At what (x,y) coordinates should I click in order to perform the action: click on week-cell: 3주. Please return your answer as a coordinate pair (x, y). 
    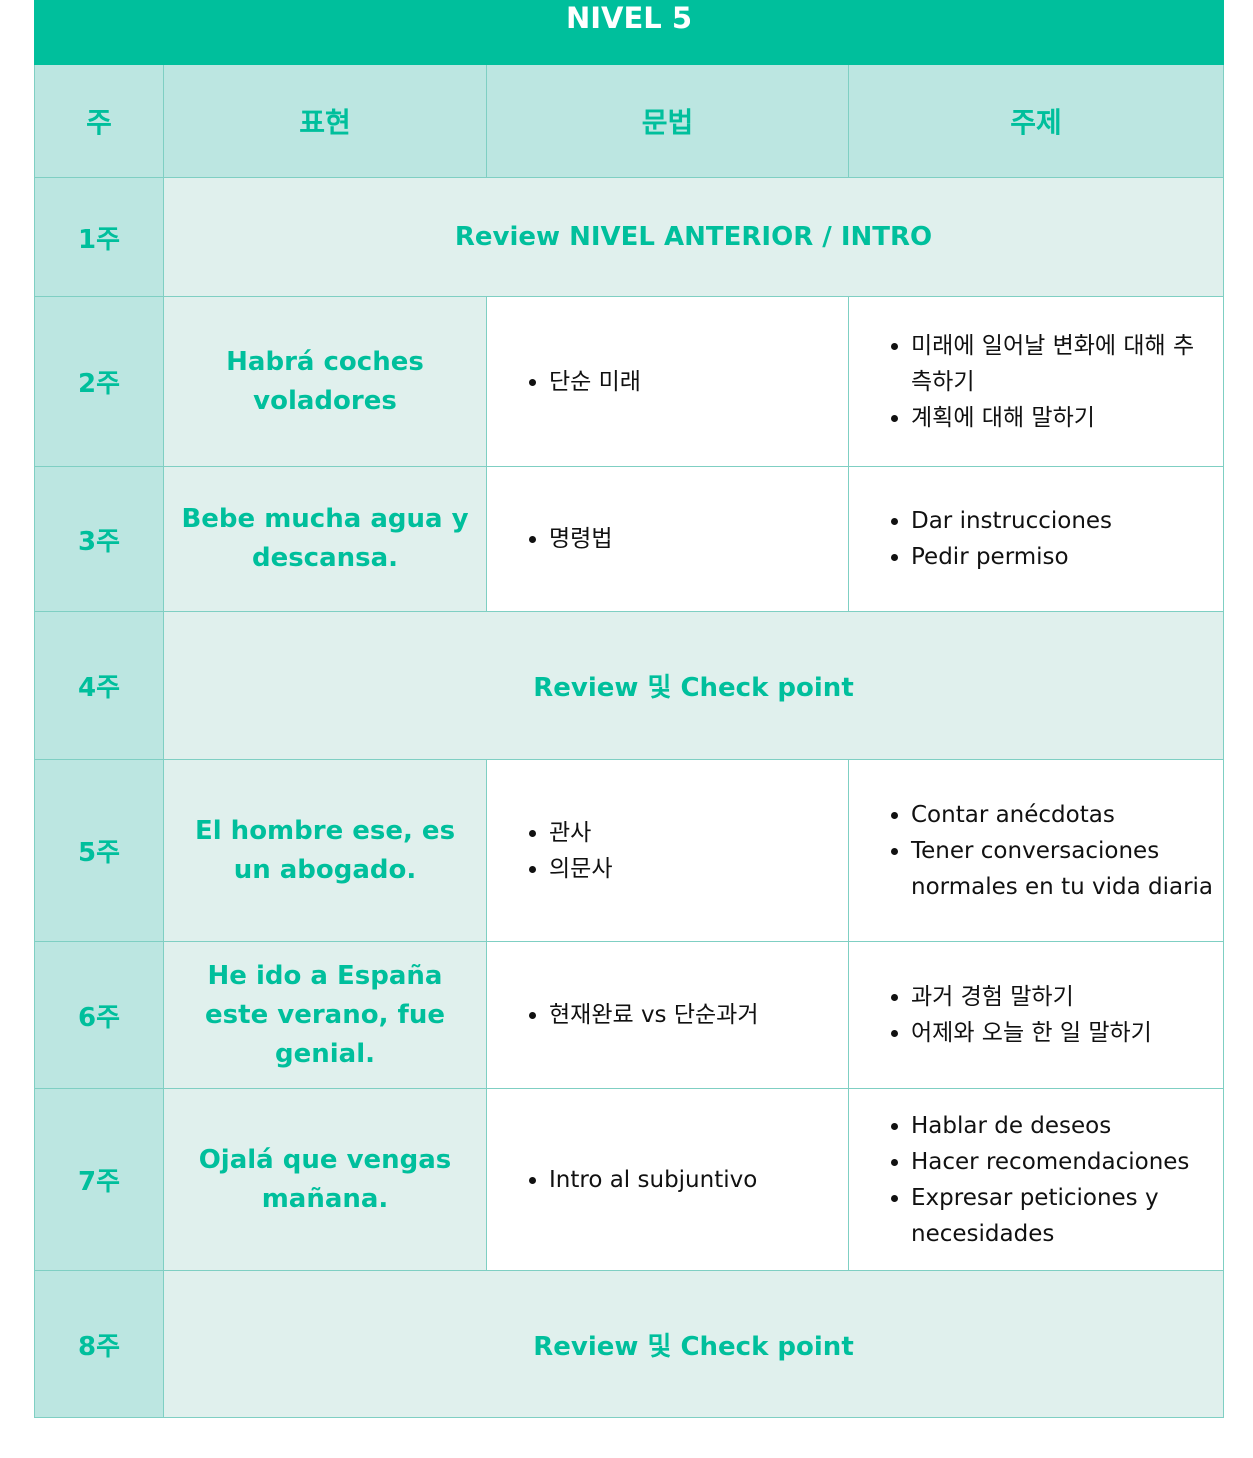
    Looking at the image, I should click on (99, 539).